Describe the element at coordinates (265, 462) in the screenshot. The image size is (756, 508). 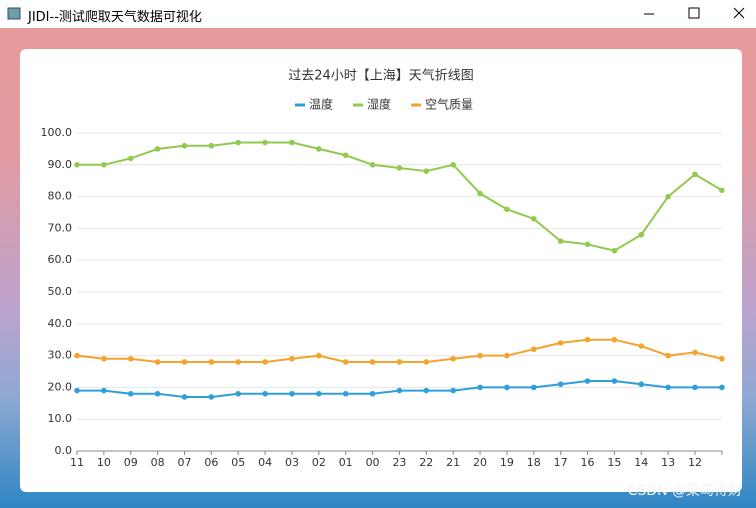
I see `x-tick-label: 04` at that location.